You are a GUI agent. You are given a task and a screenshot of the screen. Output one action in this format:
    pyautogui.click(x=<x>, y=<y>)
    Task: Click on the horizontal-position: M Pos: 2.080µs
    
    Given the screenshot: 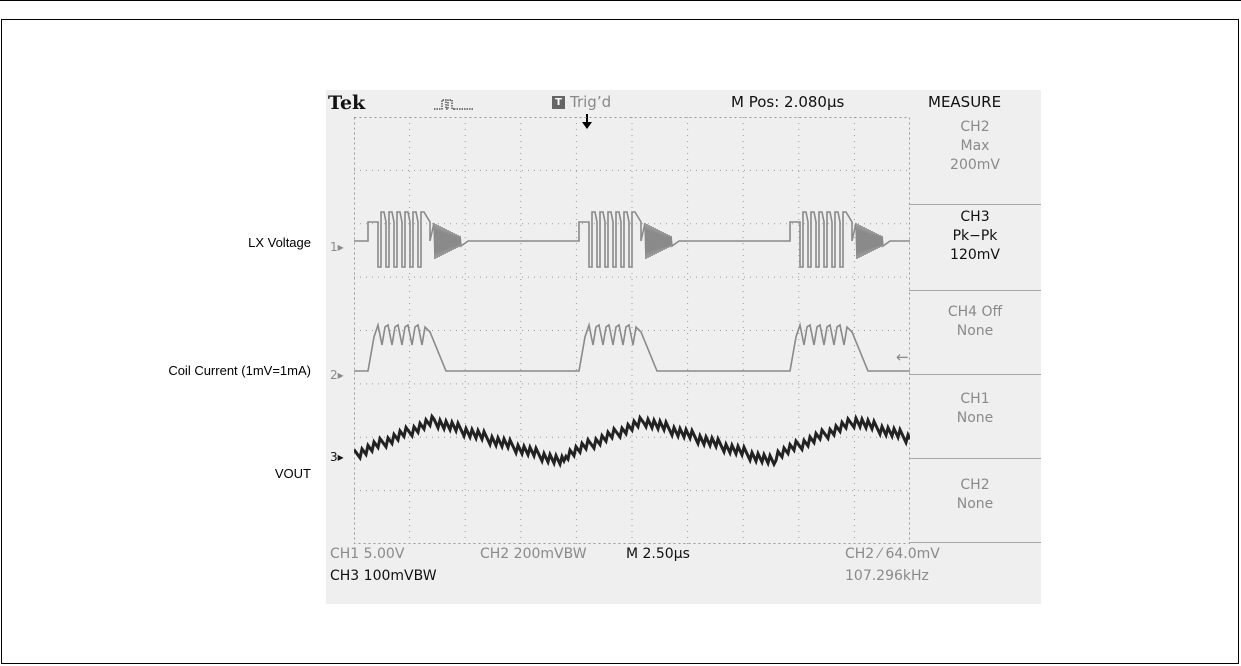 What is the action you would take?
    pyautogui.click(x=788, y=102)
    